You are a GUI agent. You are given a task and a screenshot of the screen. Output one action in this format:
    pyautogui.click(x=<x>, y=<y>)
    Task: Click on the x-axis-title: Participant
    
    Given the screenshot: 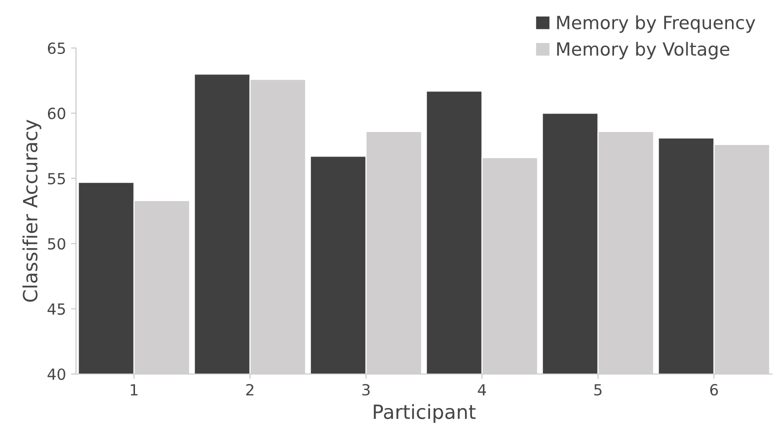 What is the action you would take?
    pyautogui.click(x=425, y=413)
    